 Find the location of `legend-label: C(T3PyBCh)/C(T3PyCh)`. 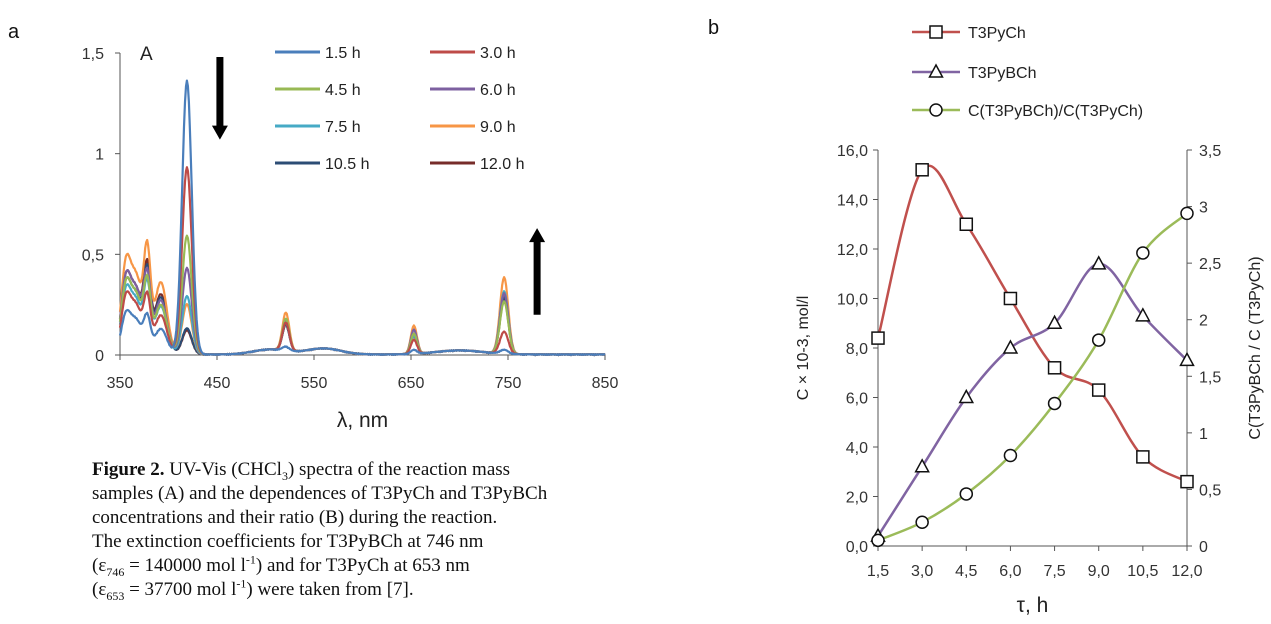

legend-label: C(T3PyBCh)/C(T3PyCh) is located at coordinates (1055, 111).